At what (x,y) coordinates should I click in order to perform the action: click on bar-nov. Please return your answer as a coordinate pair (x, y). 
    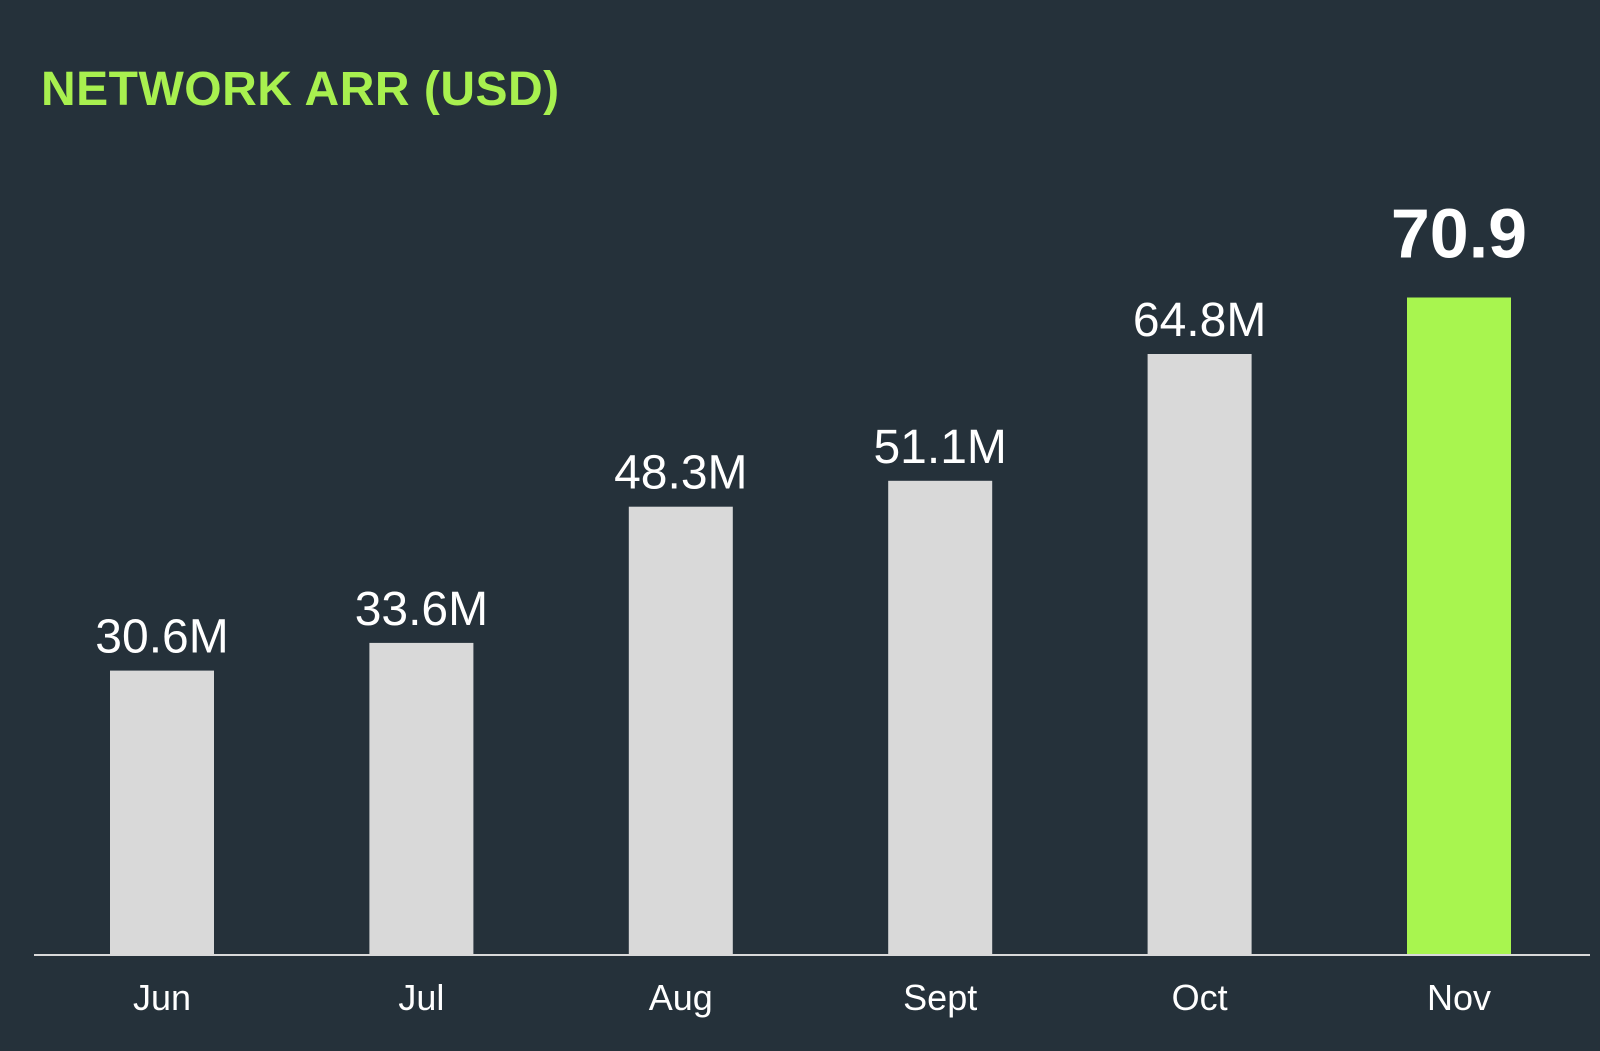
    Looking at the image, I should click on (1459, 625).